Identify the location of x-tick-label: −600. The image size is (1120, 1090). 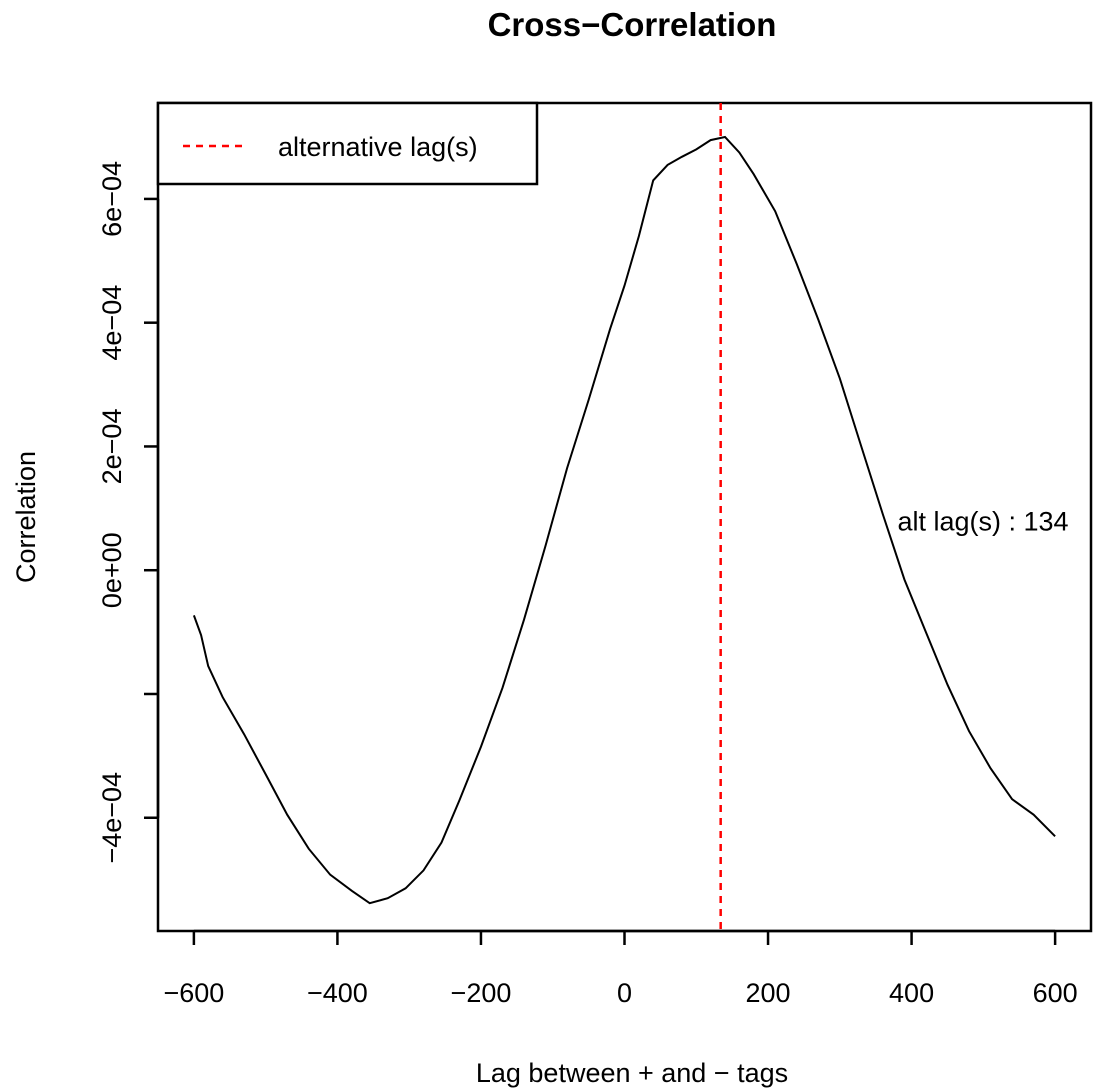
(193, 993).